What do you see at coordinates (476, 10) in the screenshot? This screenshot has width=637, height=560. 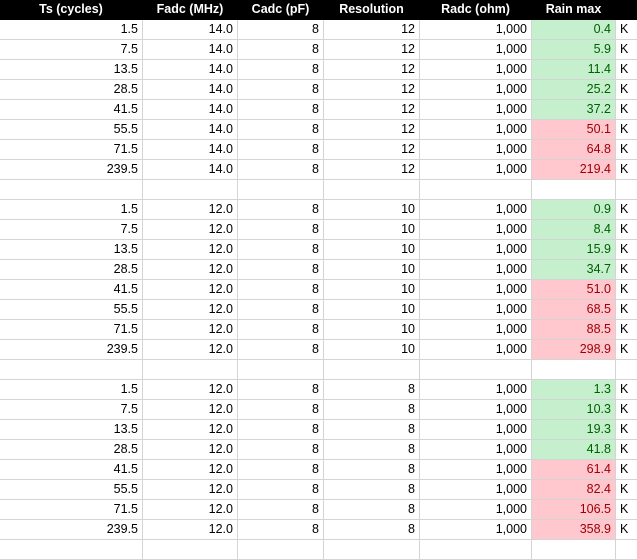 I see `header-radc: Radc (ohm)` at bounding box center [476, 10].